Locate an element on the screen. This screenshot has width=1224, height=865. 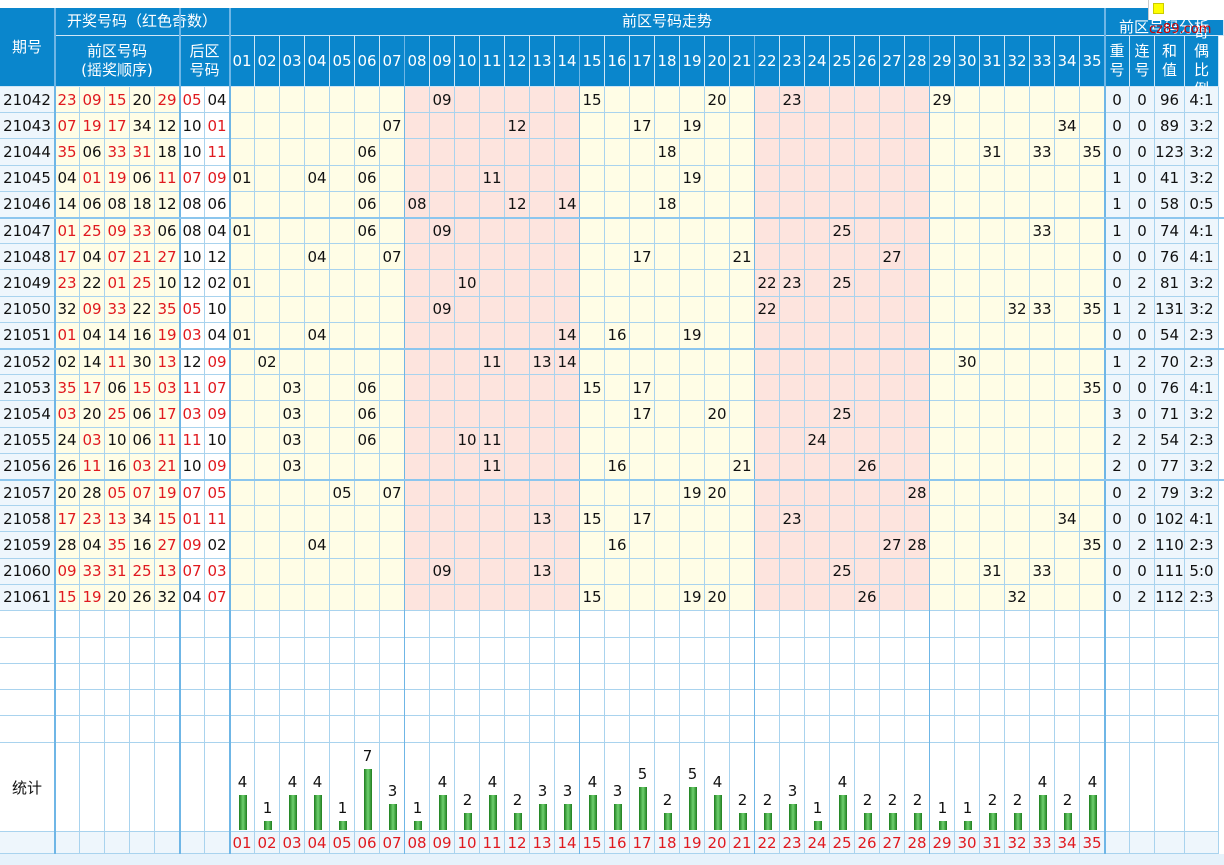
back-zone-title: 后区 is located at coordinates (204, 51).